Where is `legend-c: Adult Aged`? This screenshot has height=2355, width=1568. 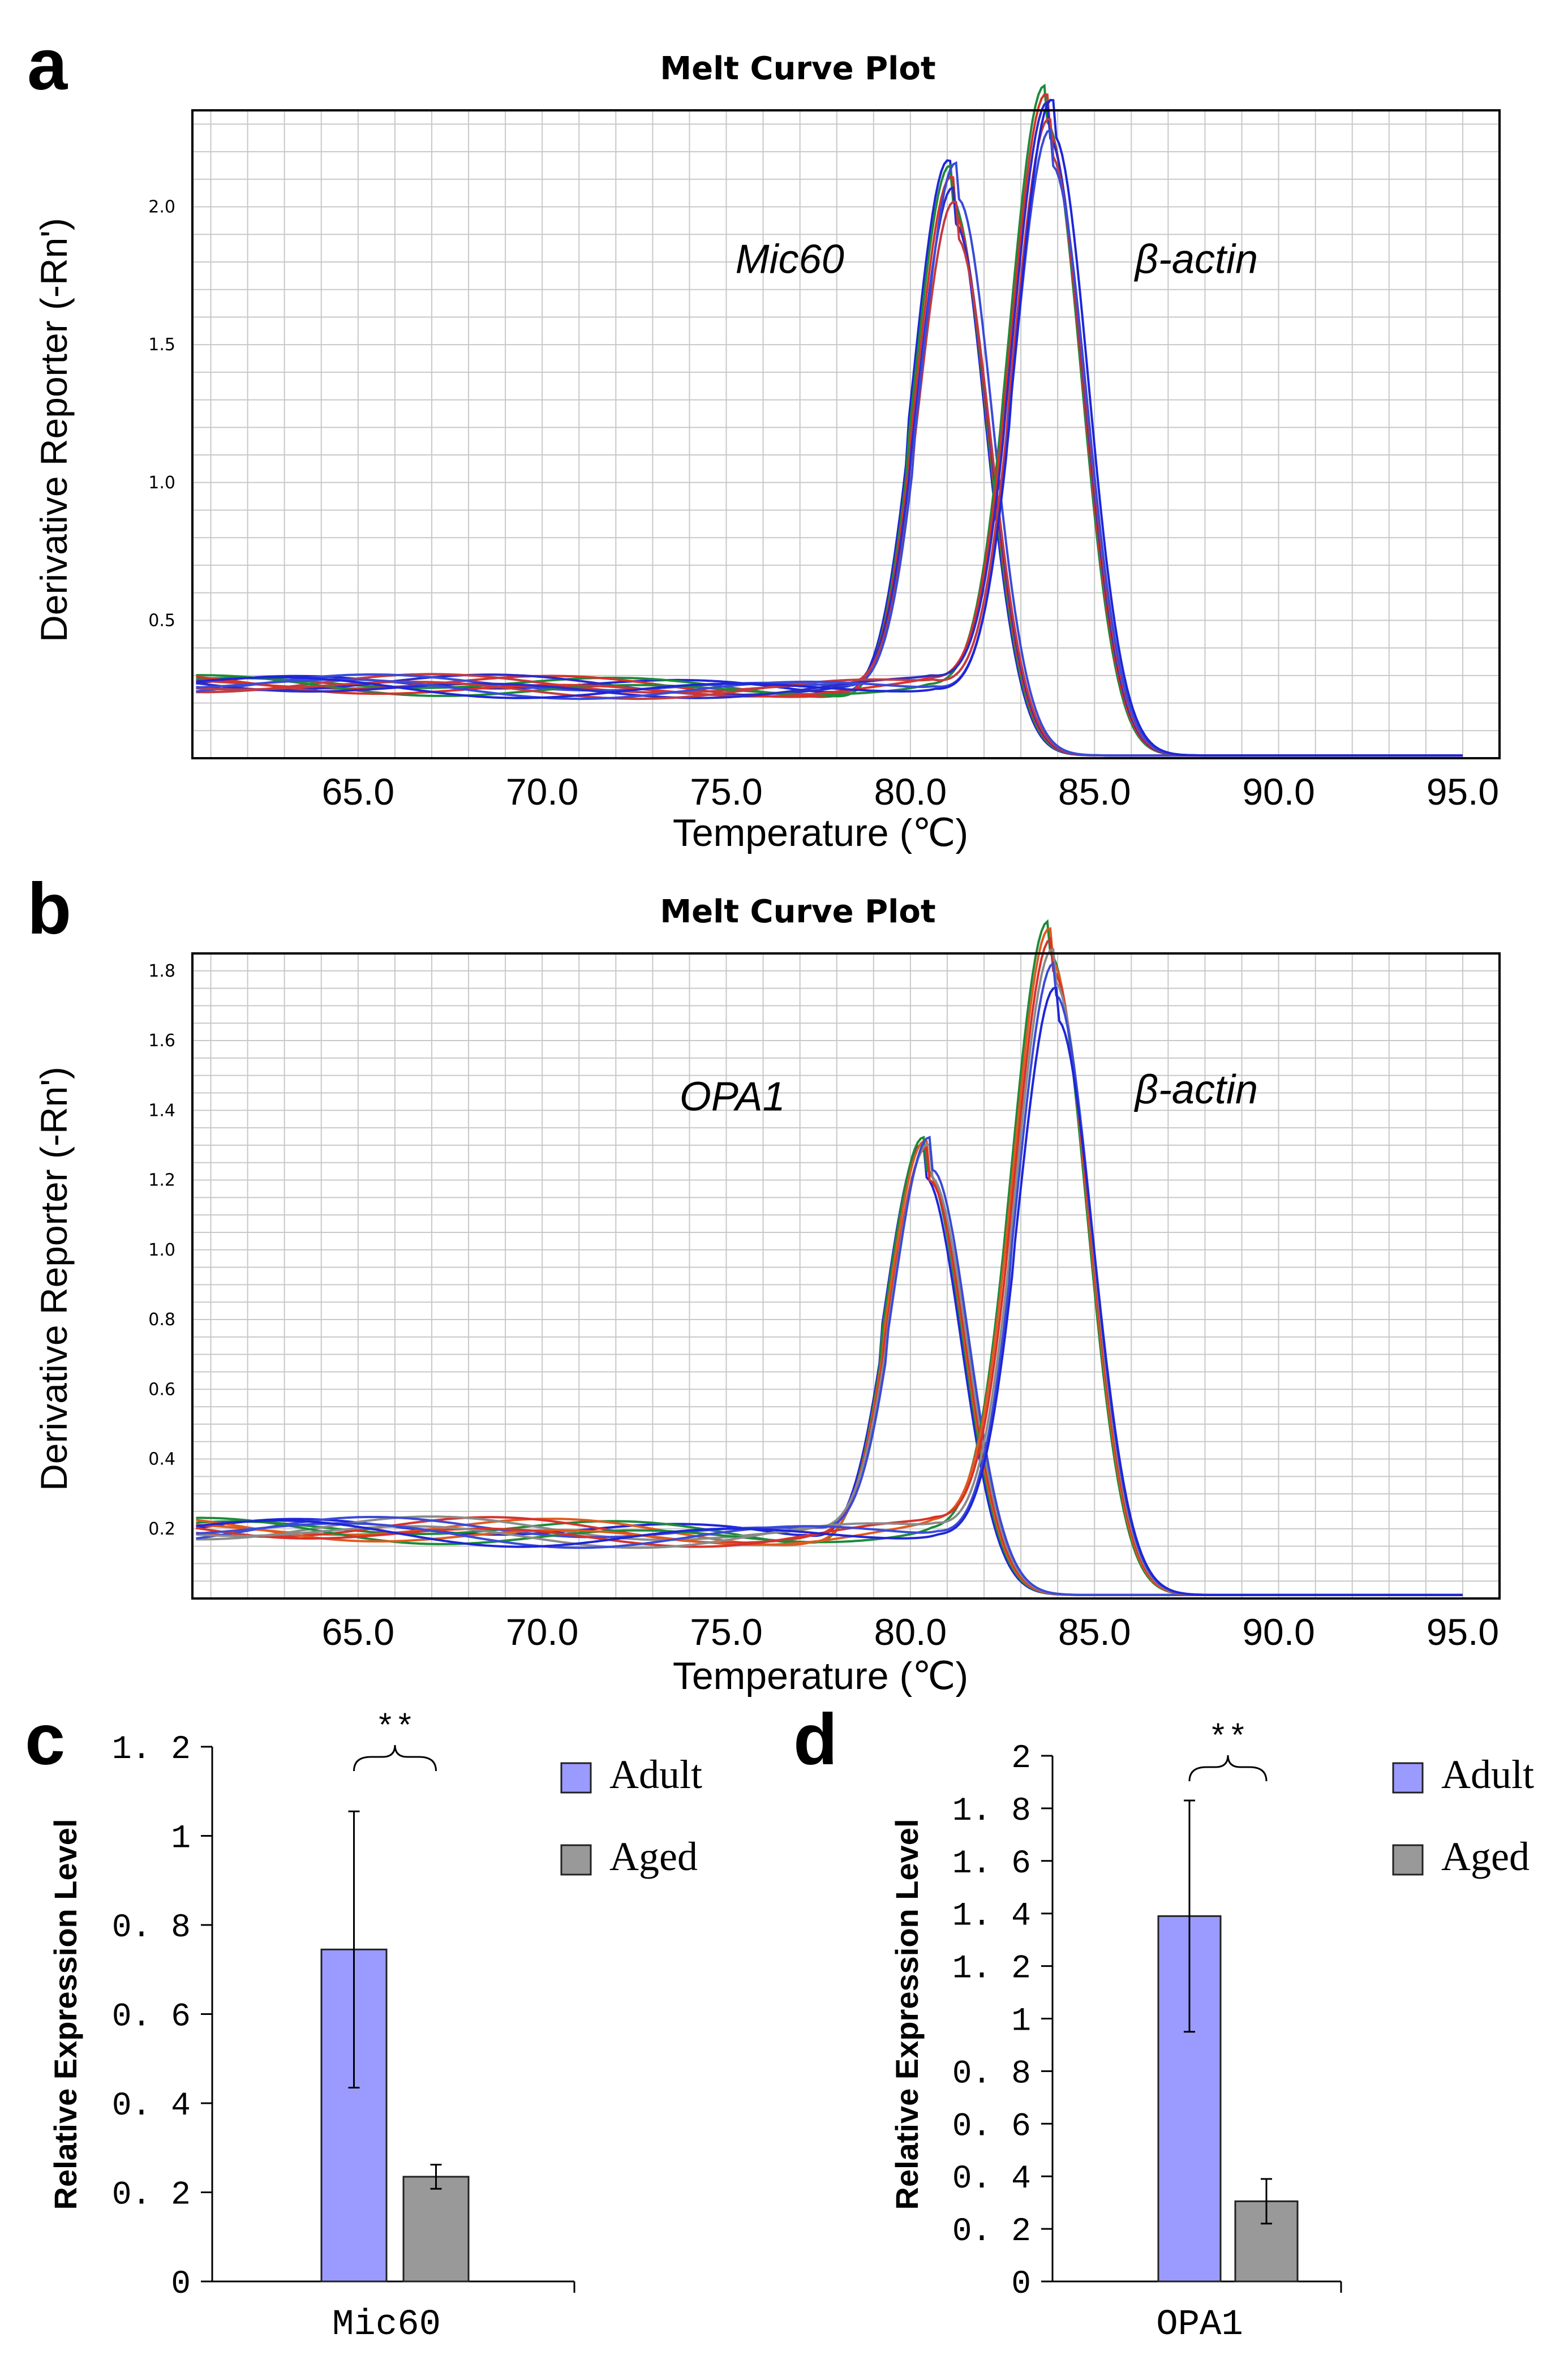
legend-c: Adult Aged is located at coordinates (631, 1816).